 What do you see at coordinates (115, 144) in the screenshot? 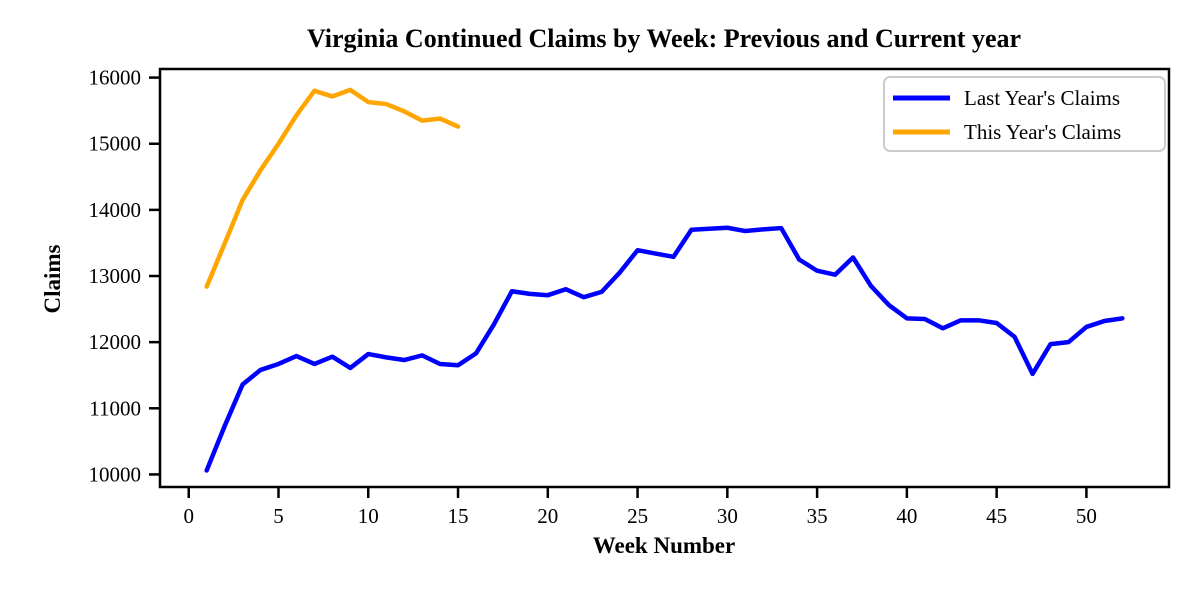
I see `y-tick-label: 15000` at bounding box center [115, 144].